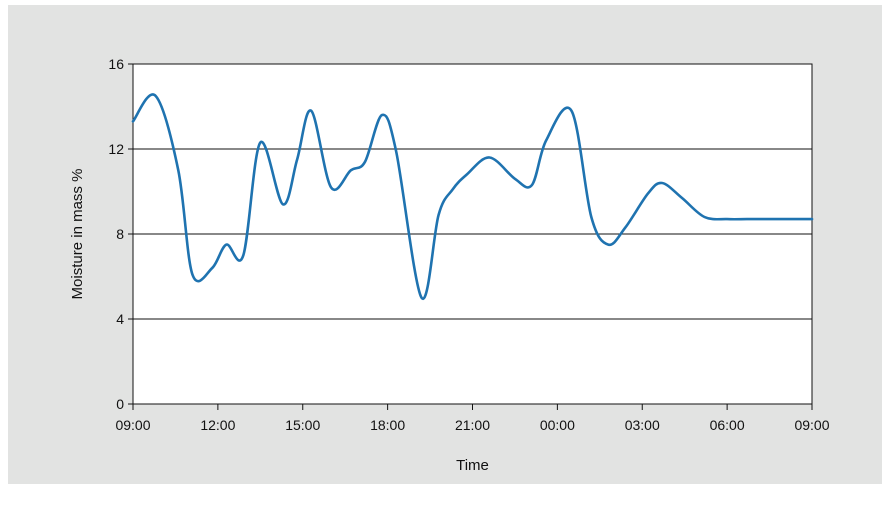  What do you see at coordinates (727, 425) in the screenshot?
I see `x-tick-label: 06:00` at bounding box center [727, 425].